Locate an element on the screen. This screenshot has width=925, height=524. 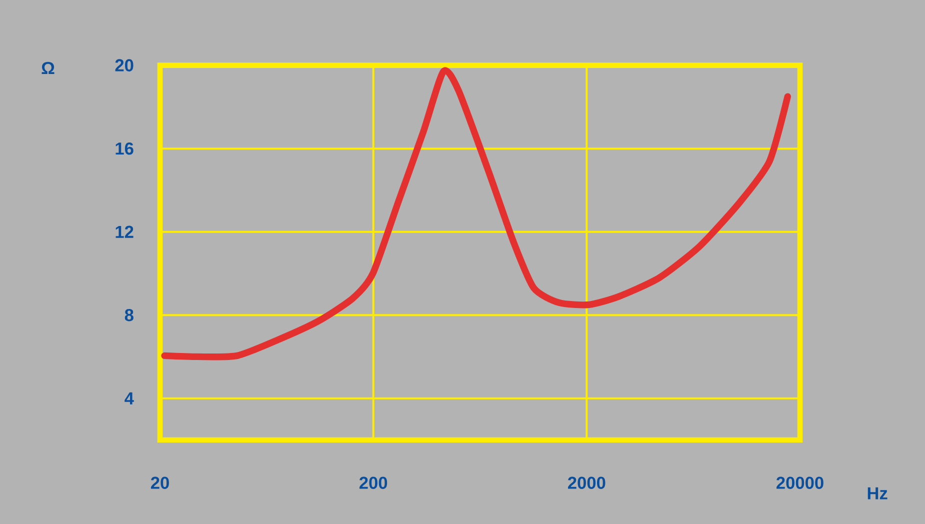
x-tick-label: 2000 is located at coordinates (587, 482).